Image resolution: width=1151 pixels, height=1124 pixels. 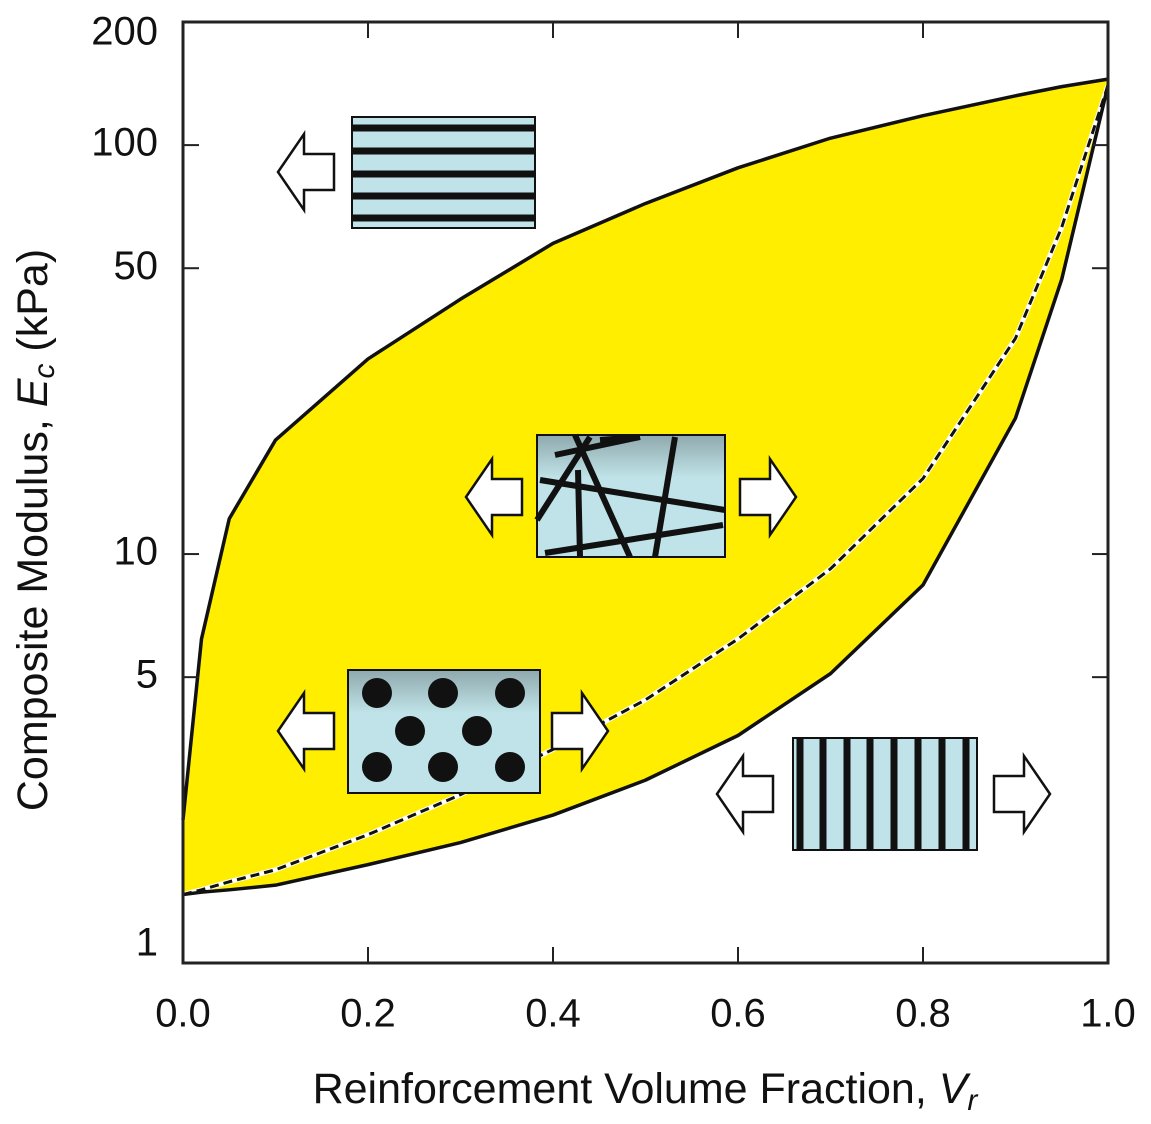 What do you see at coordinates (923, 1014) in the screenshot?
I see `x-tick-label: 0.8` at bounding box center [923, 1014].